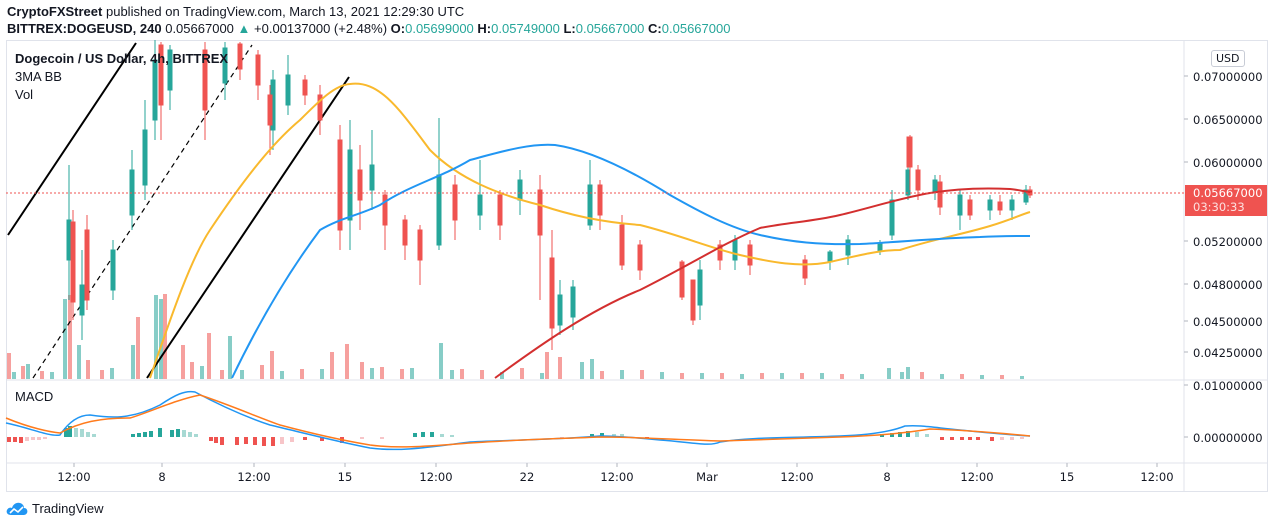 Image resolution: width=1274 pixels, height=528 pixels. I want to click on bar-countdown: 03:30:33, so click(1219, 207).